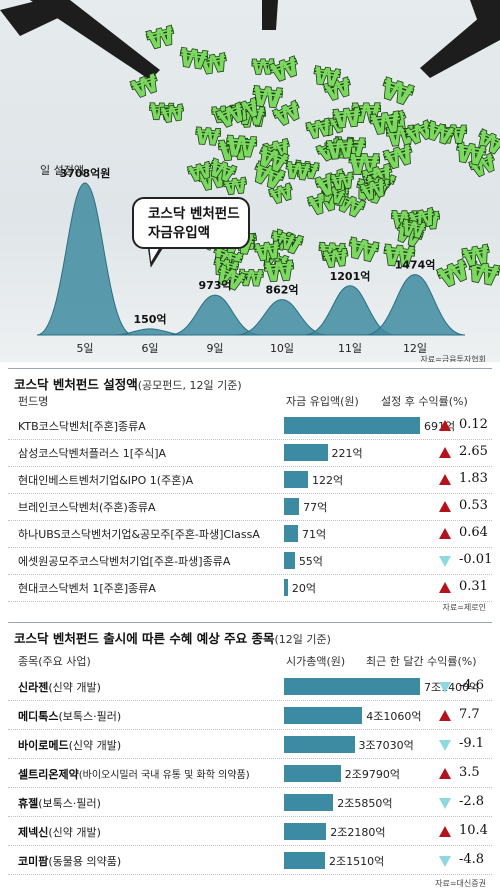 The width and height of the screenshot is (500, 893). What do you see at coordinates (69, 861) in the screenshot?
I see `row-name: 코미팜(동물용 의약품)` at bounding box center [69, 861].